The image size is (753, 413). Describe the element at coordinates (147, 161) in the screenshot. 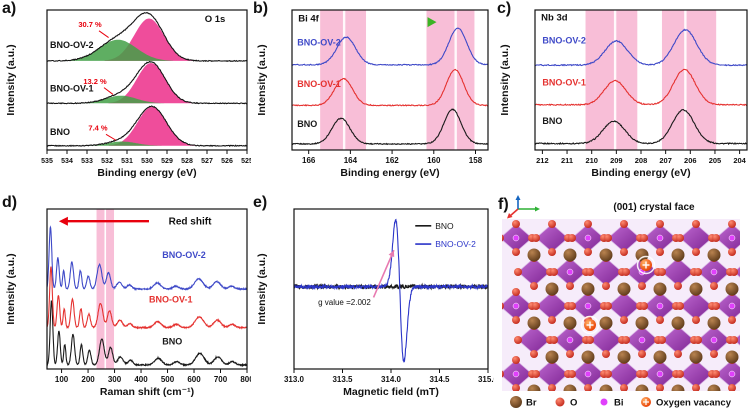

I see `tick-label: 530` at that location.